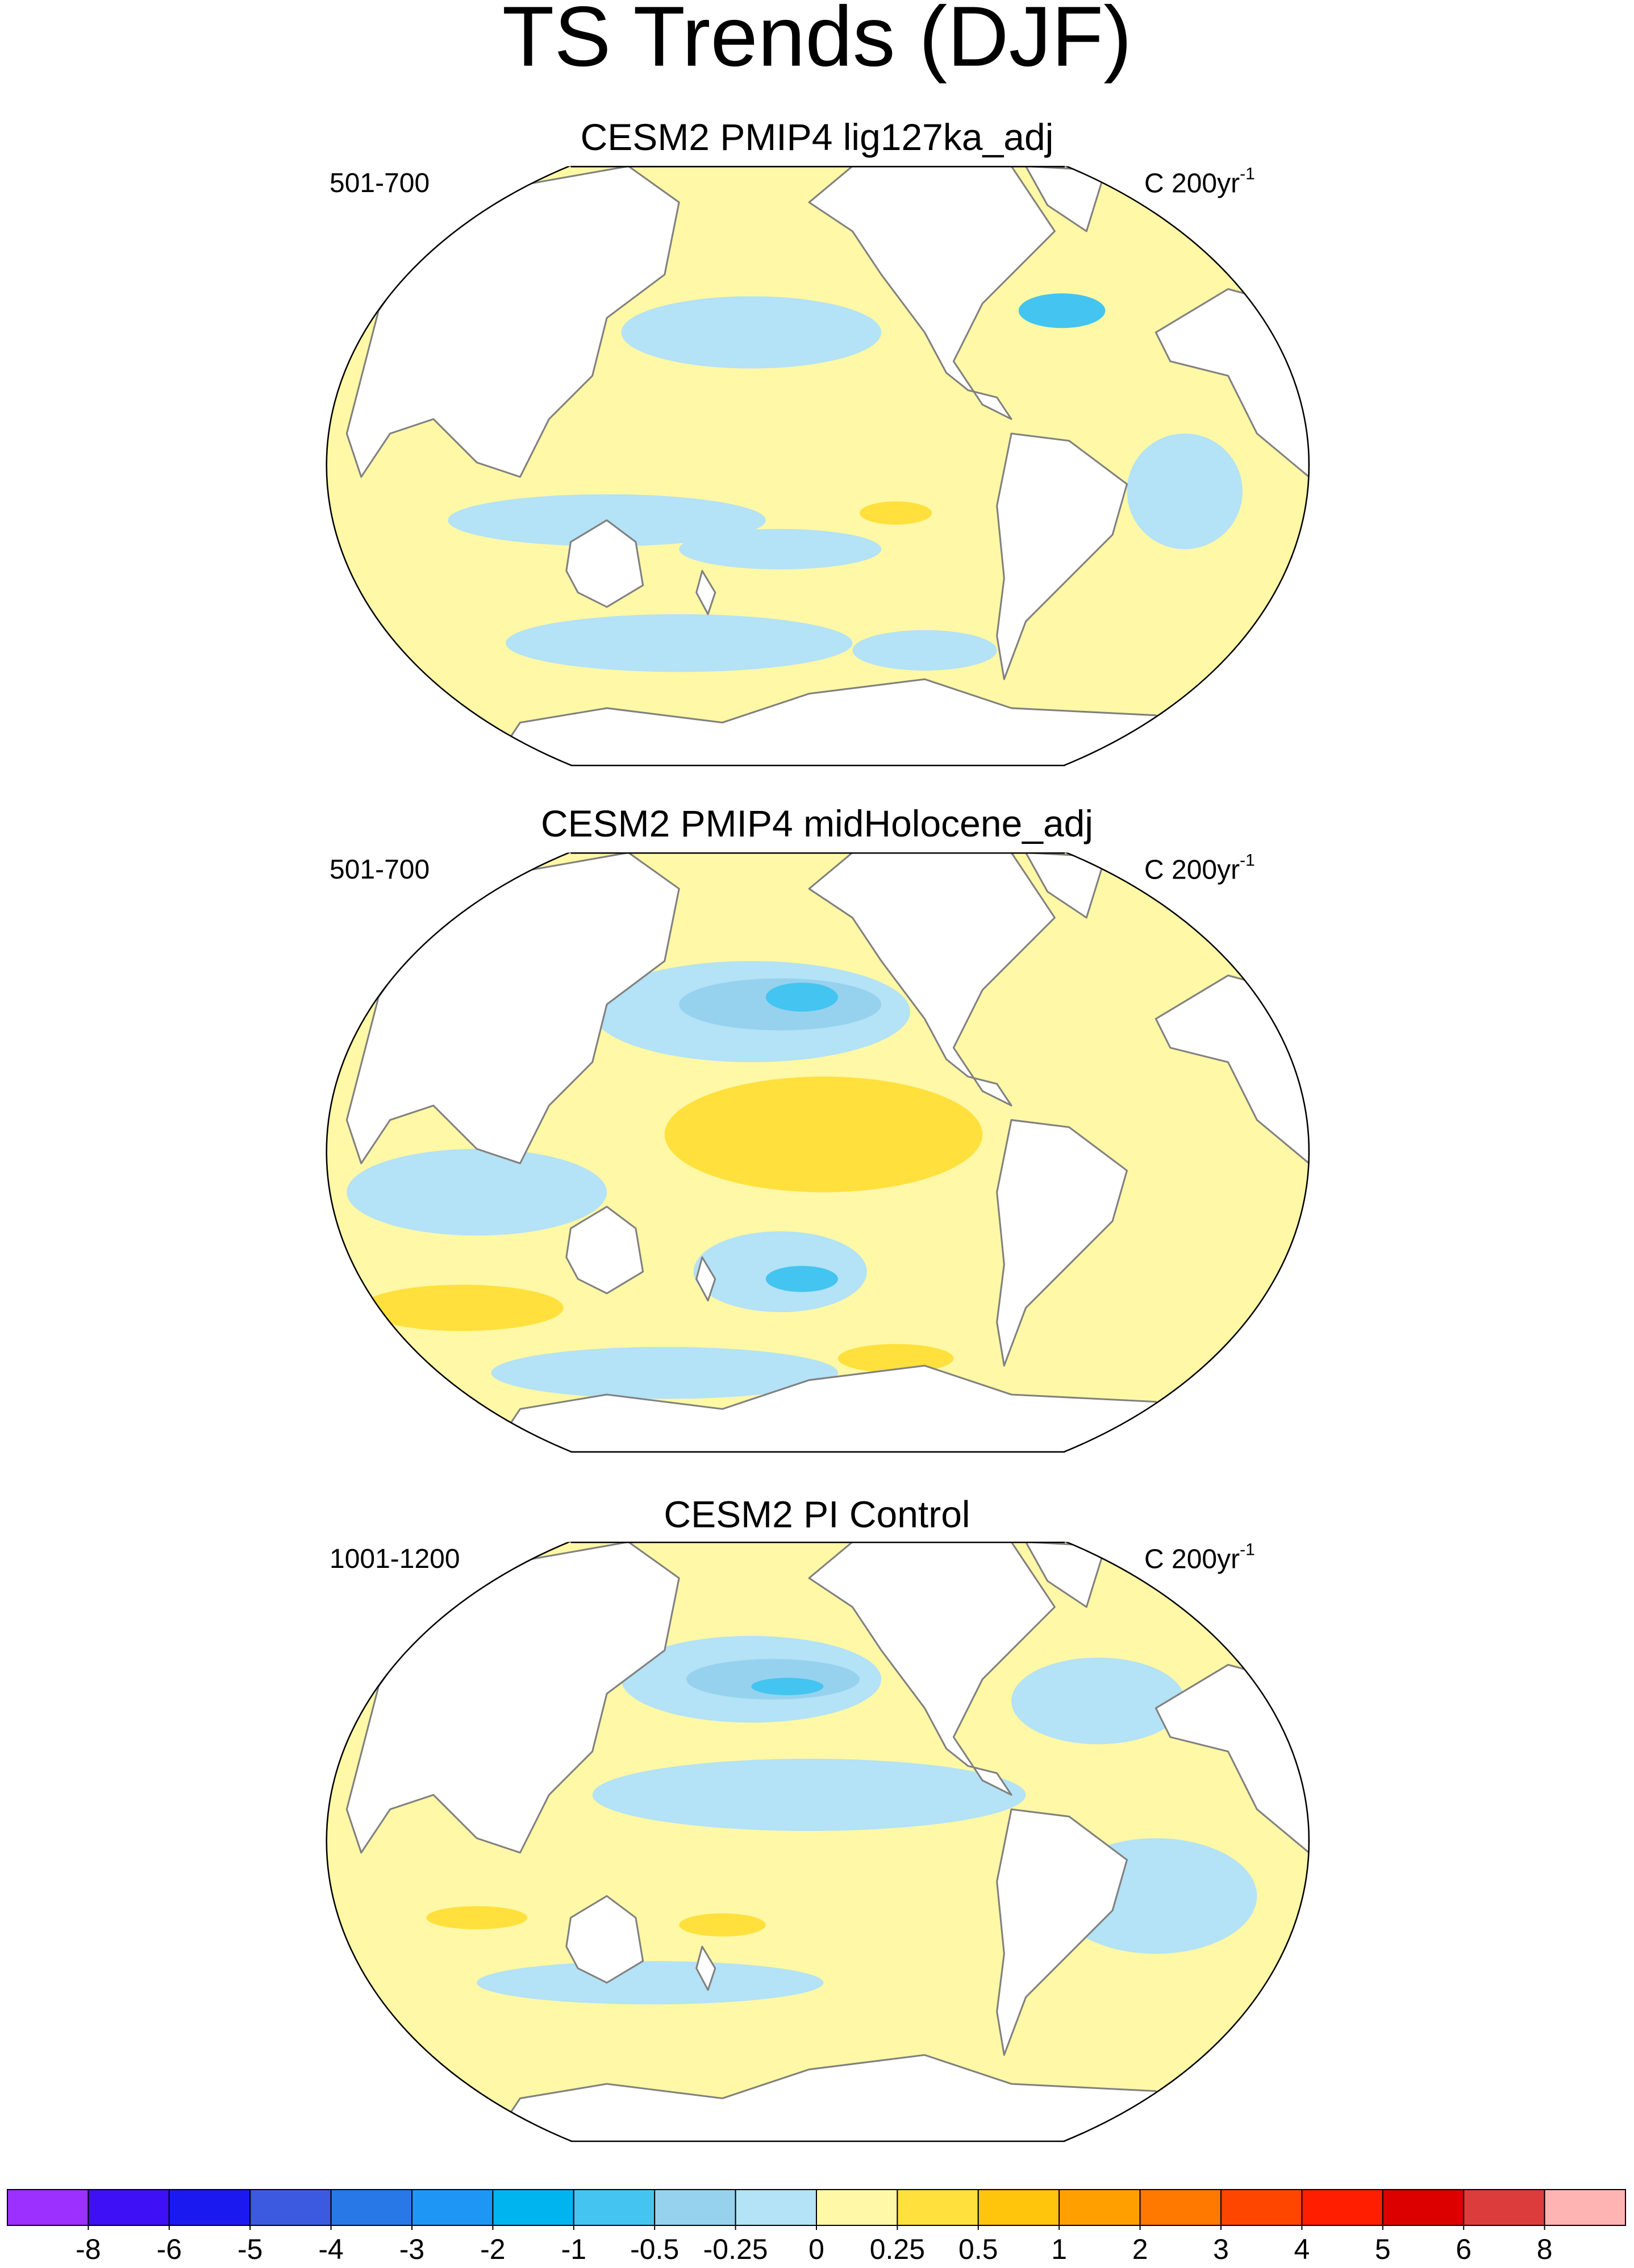 Image resolution: width=1634 pixels, height=2268 pixels. Describe the element at coordinates (816, 2249) in the screenshot. I see `colorbar-label: 0` at that location.